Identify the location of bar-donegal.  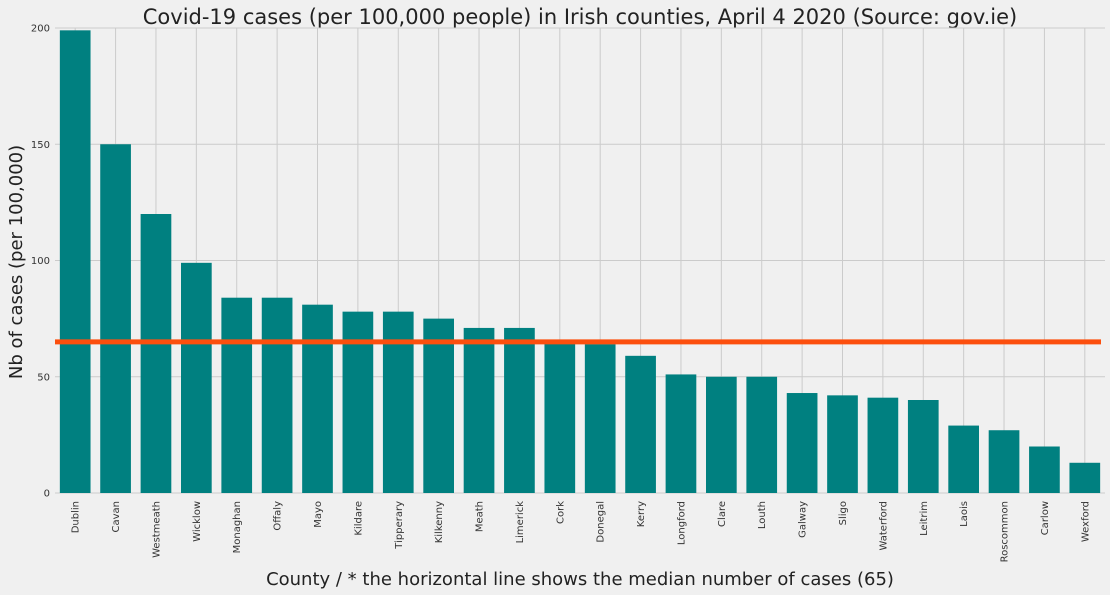
(600, 418).